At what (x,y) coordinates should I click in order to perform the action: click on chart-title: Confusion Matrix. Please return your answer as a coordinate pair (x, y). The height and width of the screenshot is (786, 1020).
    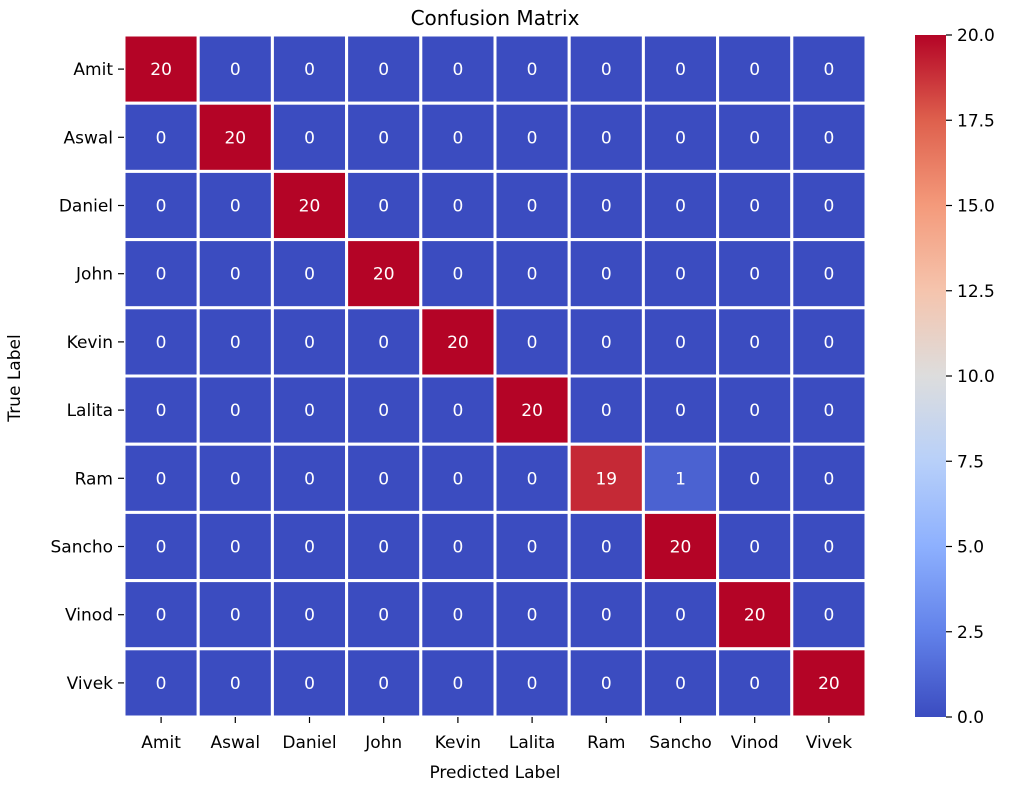
    Looking at the image, I should click on (495, 18).